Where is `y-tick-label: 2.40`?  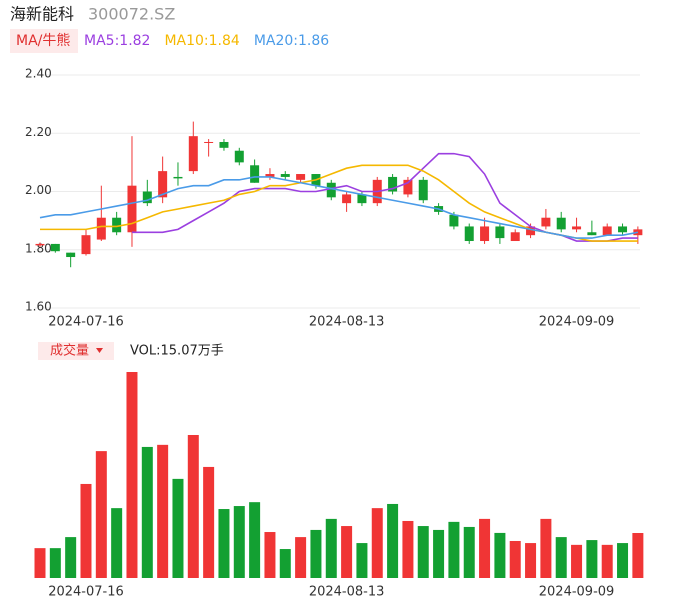
y-tick-label: 2.40 is located at coordinates (38, 74).